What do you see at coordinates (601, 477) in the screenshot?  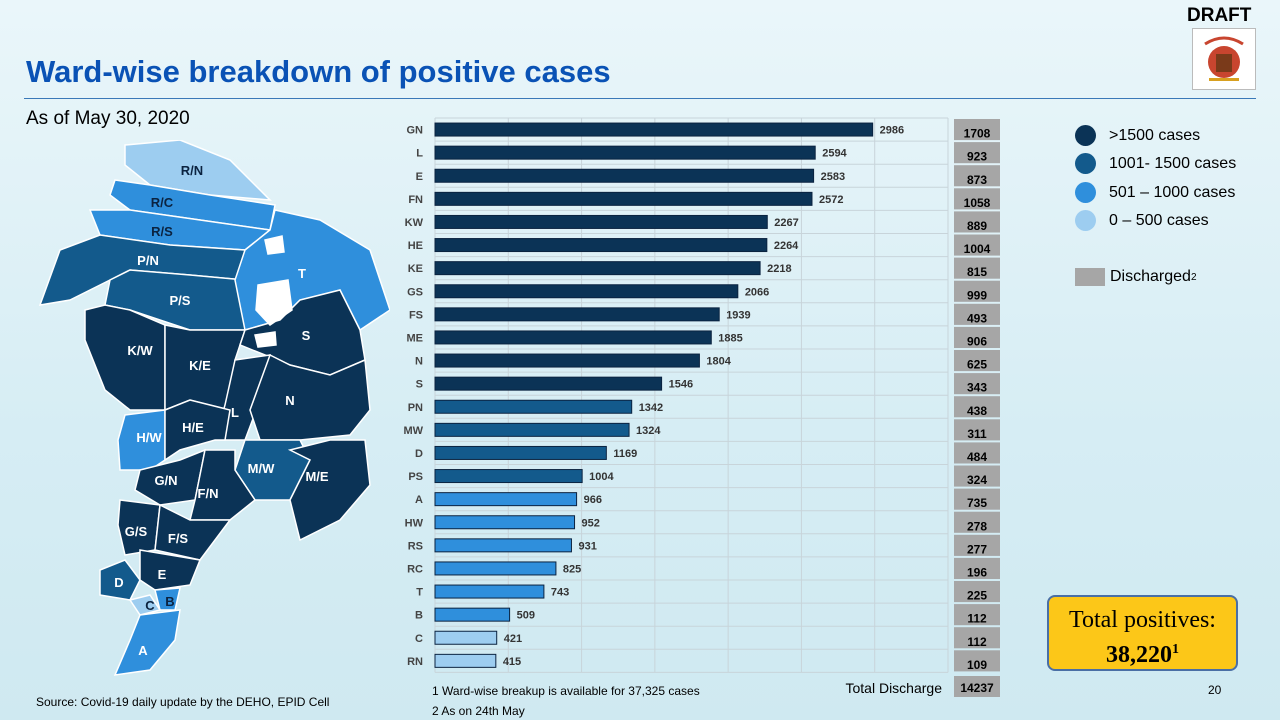 I see `data-label: 1004` at bounding box center [601, 477].